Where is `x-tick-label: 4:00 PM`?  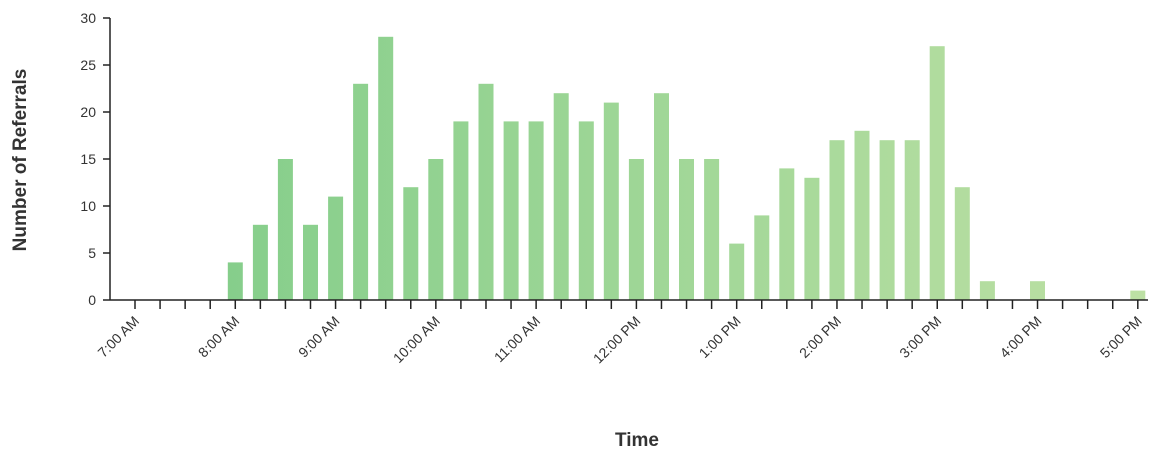 x-tick-label: 4:00 PM is located at coordinates (1020, 337).